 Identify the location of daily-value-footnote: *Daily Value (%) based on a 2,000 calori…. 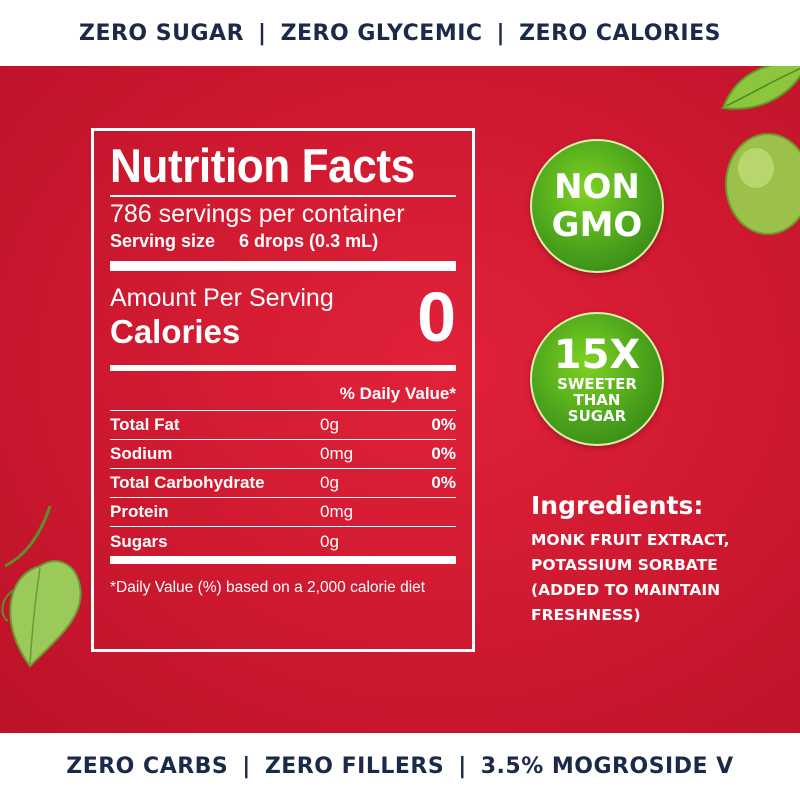
(268, 587).